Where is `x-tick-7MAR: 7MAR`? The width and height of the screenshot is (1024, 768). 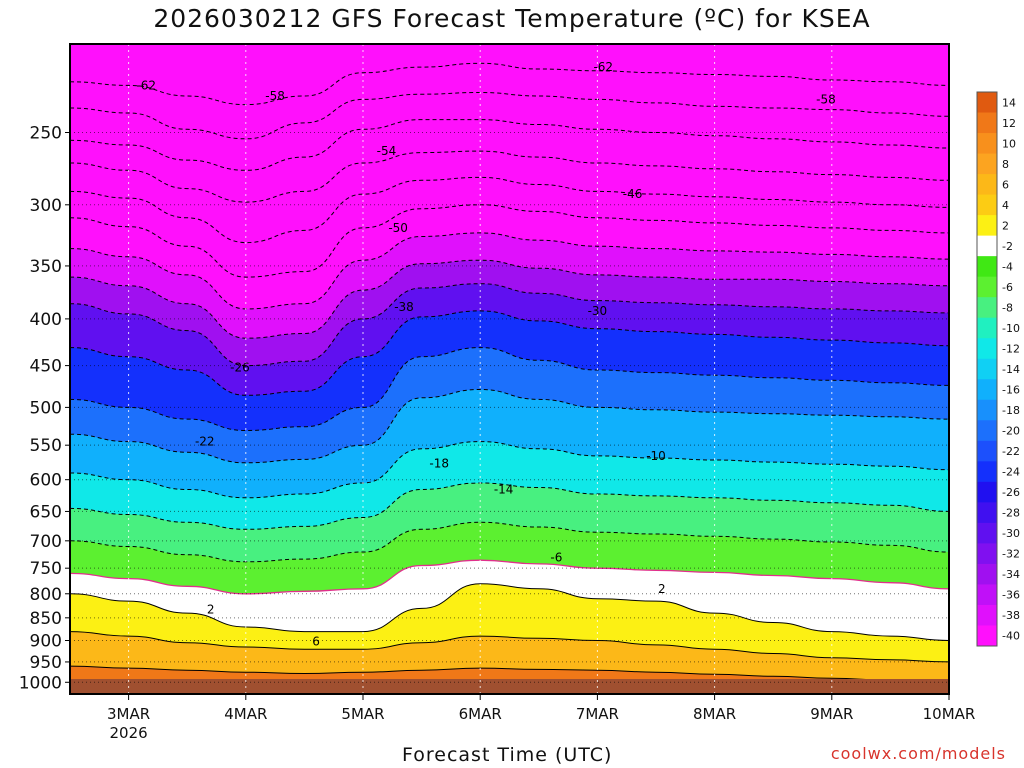 x-tick-7MAR: 7MAR is located at coordinates (597, 714).